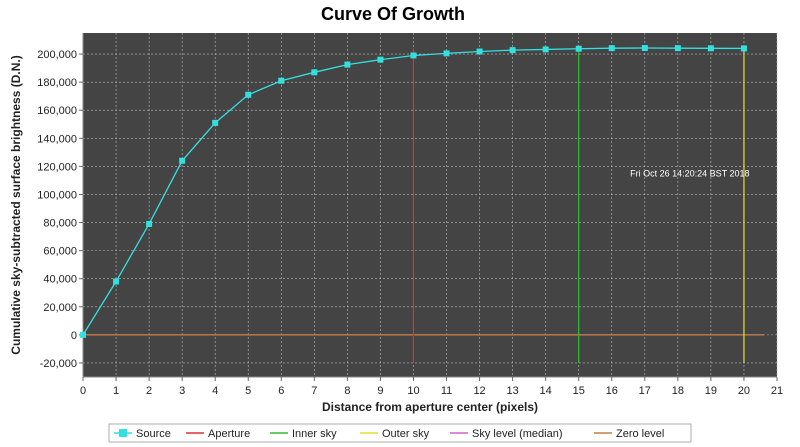 This screenshot has width=800, height=447. I want to click on x-tick-label: 2, so click(149, 391).